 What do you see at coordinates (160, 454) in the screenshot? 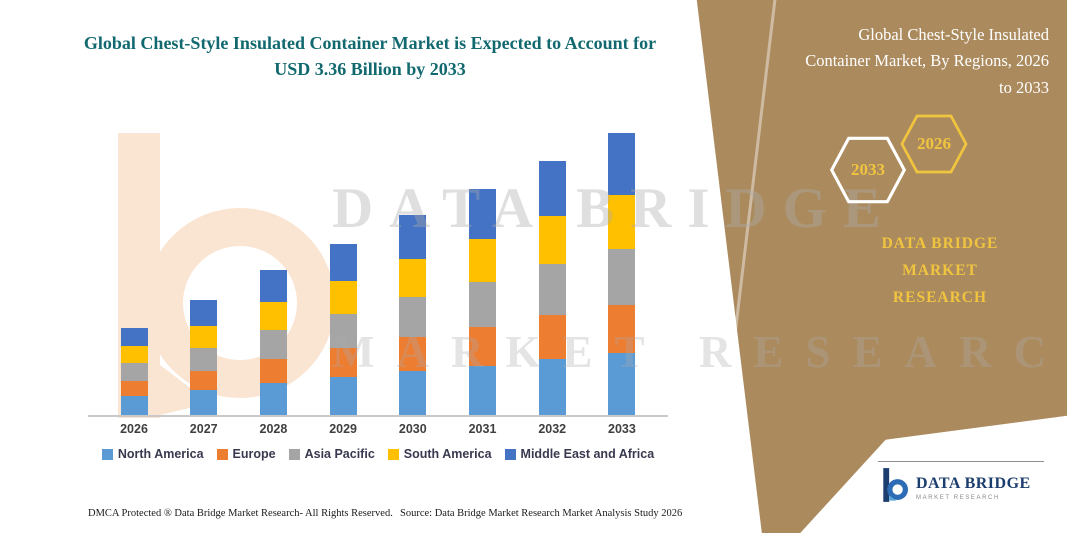
I see `legend-label: North America` at bounding box center [160, 454].